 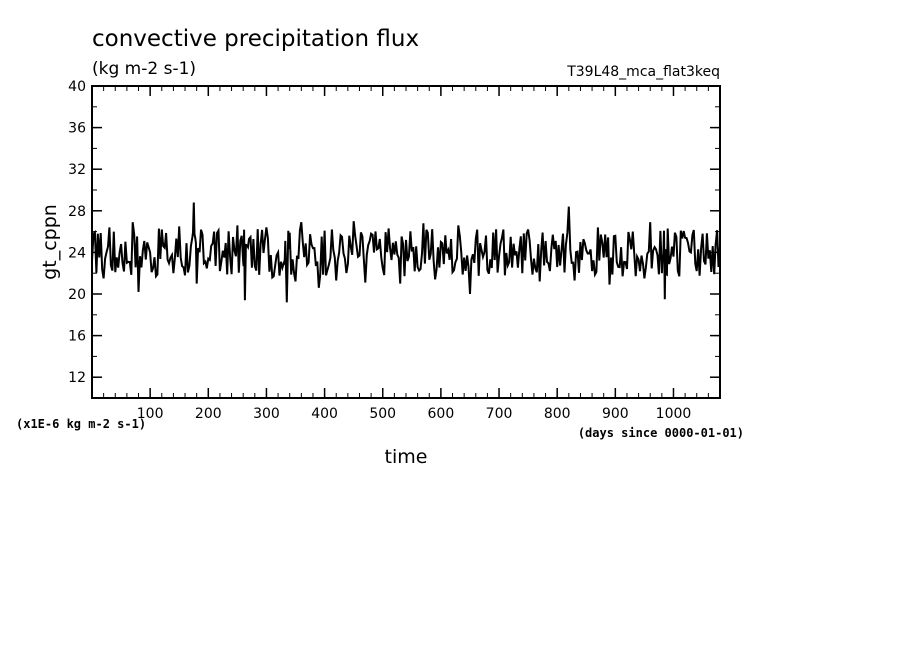 I want to click on y-tick-label: 40, so click(x=77, y=87).